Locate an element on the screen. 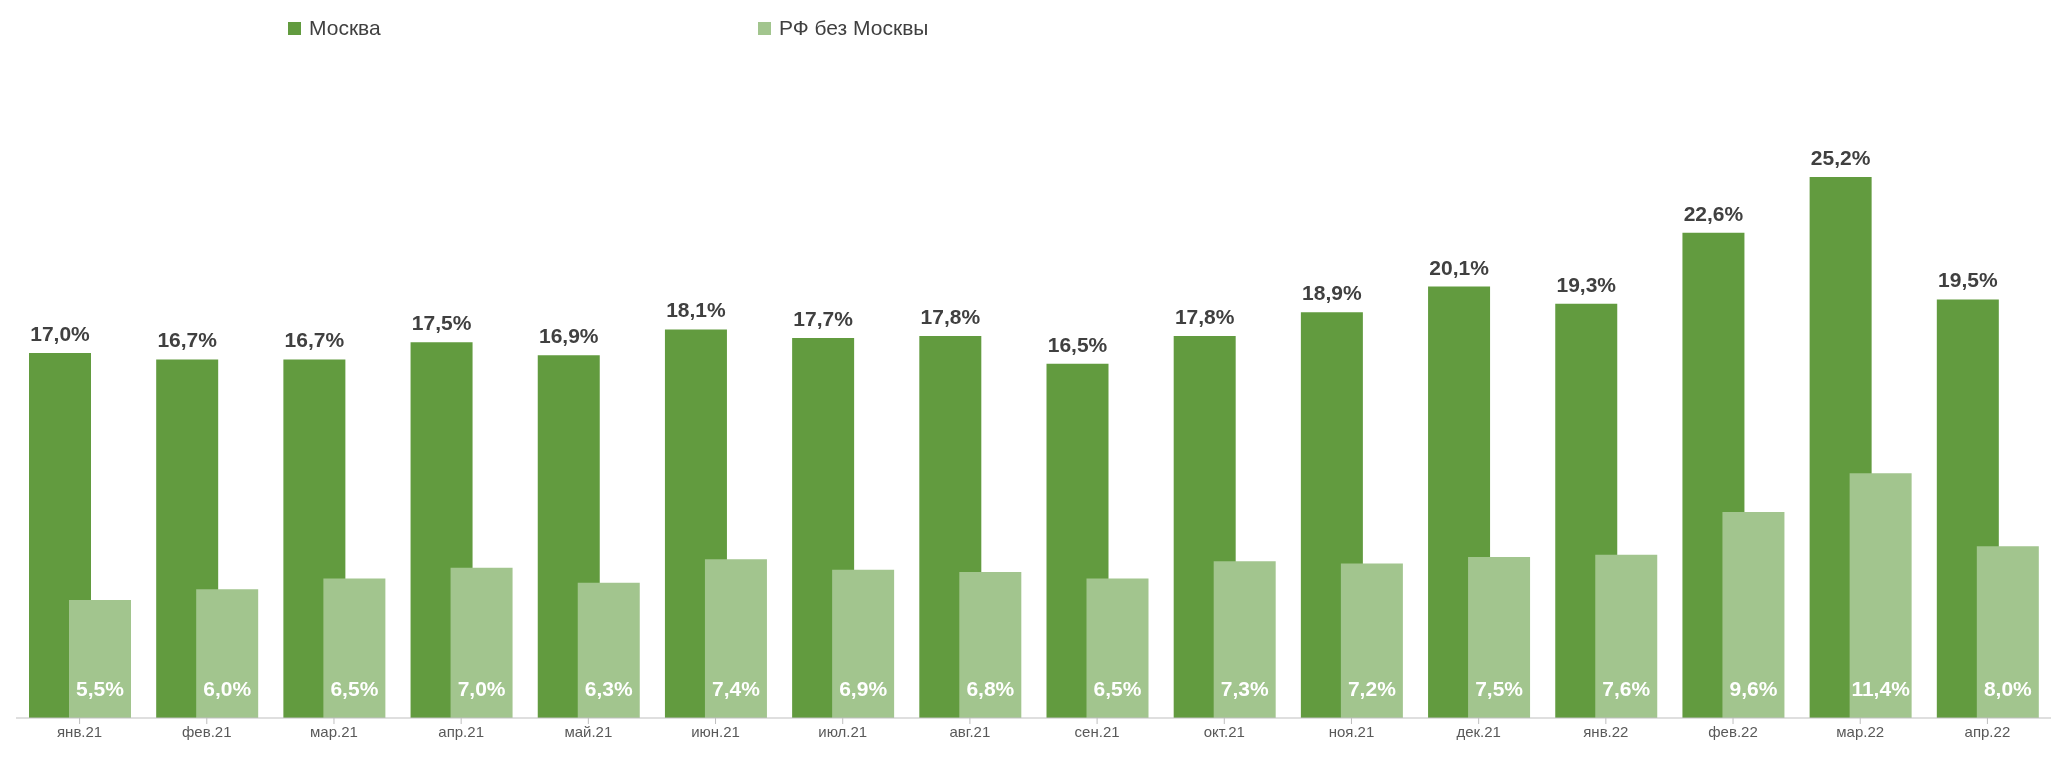  x-tick-label: сен.21 is located at coordinates (1097, 731).